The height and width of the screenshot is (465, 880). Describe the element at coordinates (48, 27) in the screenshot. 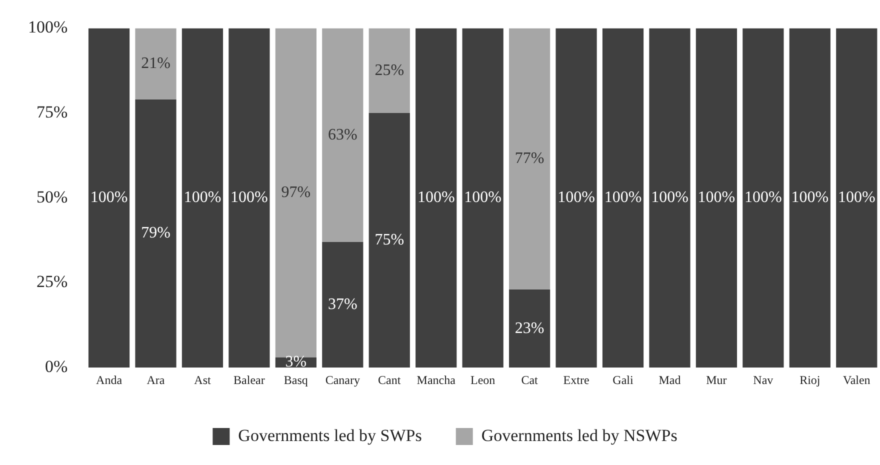

I see `y-tick-label: 100%` at that location.